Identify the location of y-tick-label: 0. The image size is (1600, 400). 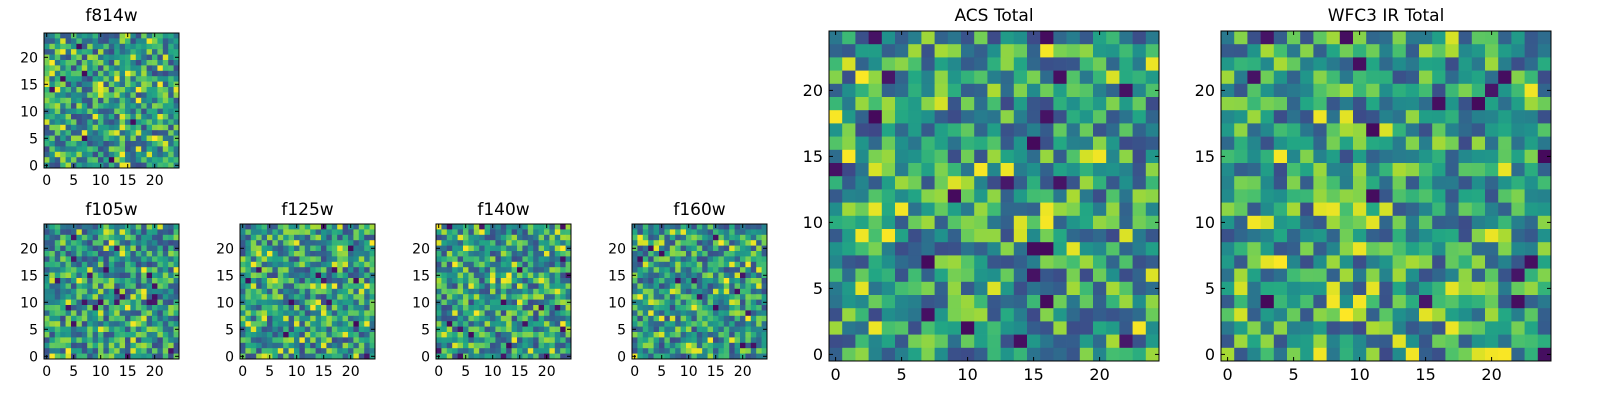
(229, 357).